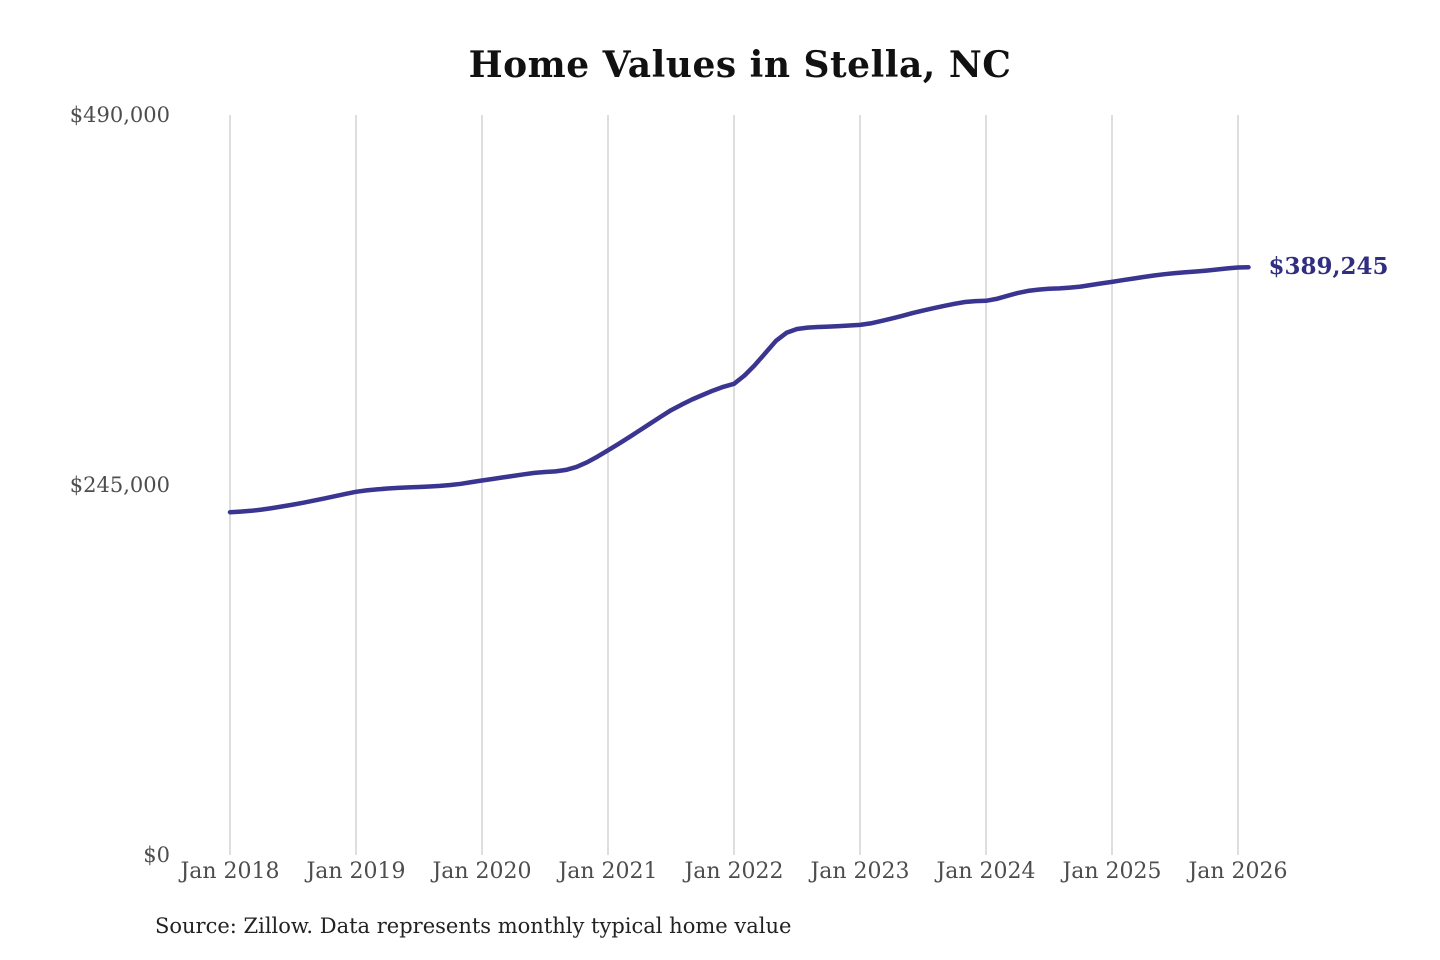 This screenshot has height=960, width=1440. I want to click on x-tick-label: Jan 2022, so click(734, 871).